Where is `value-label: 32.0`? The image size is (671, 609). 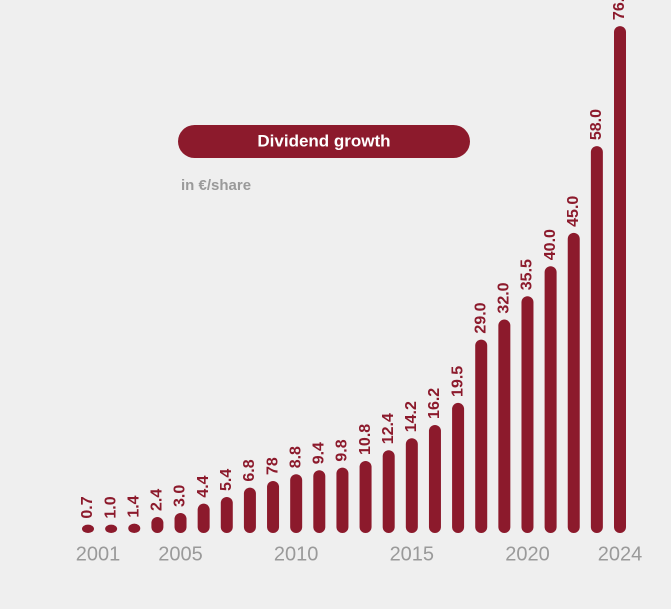
value-label: 32.0 is located at coordinates (504, 297).